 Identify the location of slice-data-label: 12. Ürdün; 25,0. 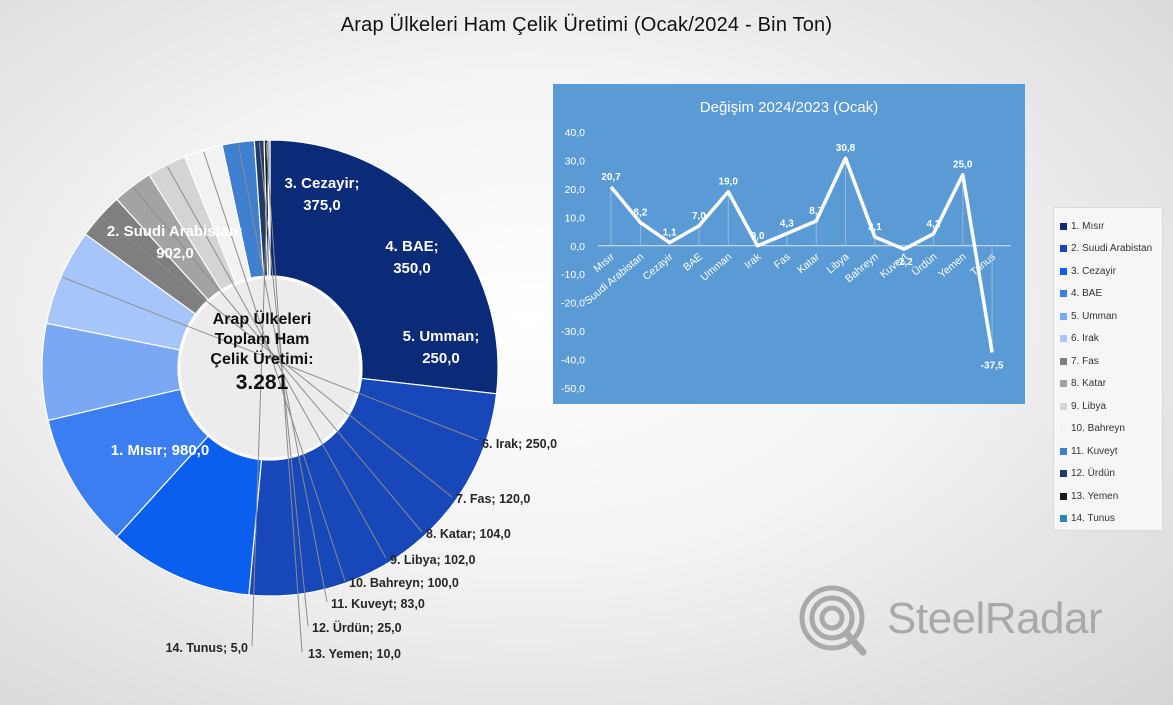
(357, 627).